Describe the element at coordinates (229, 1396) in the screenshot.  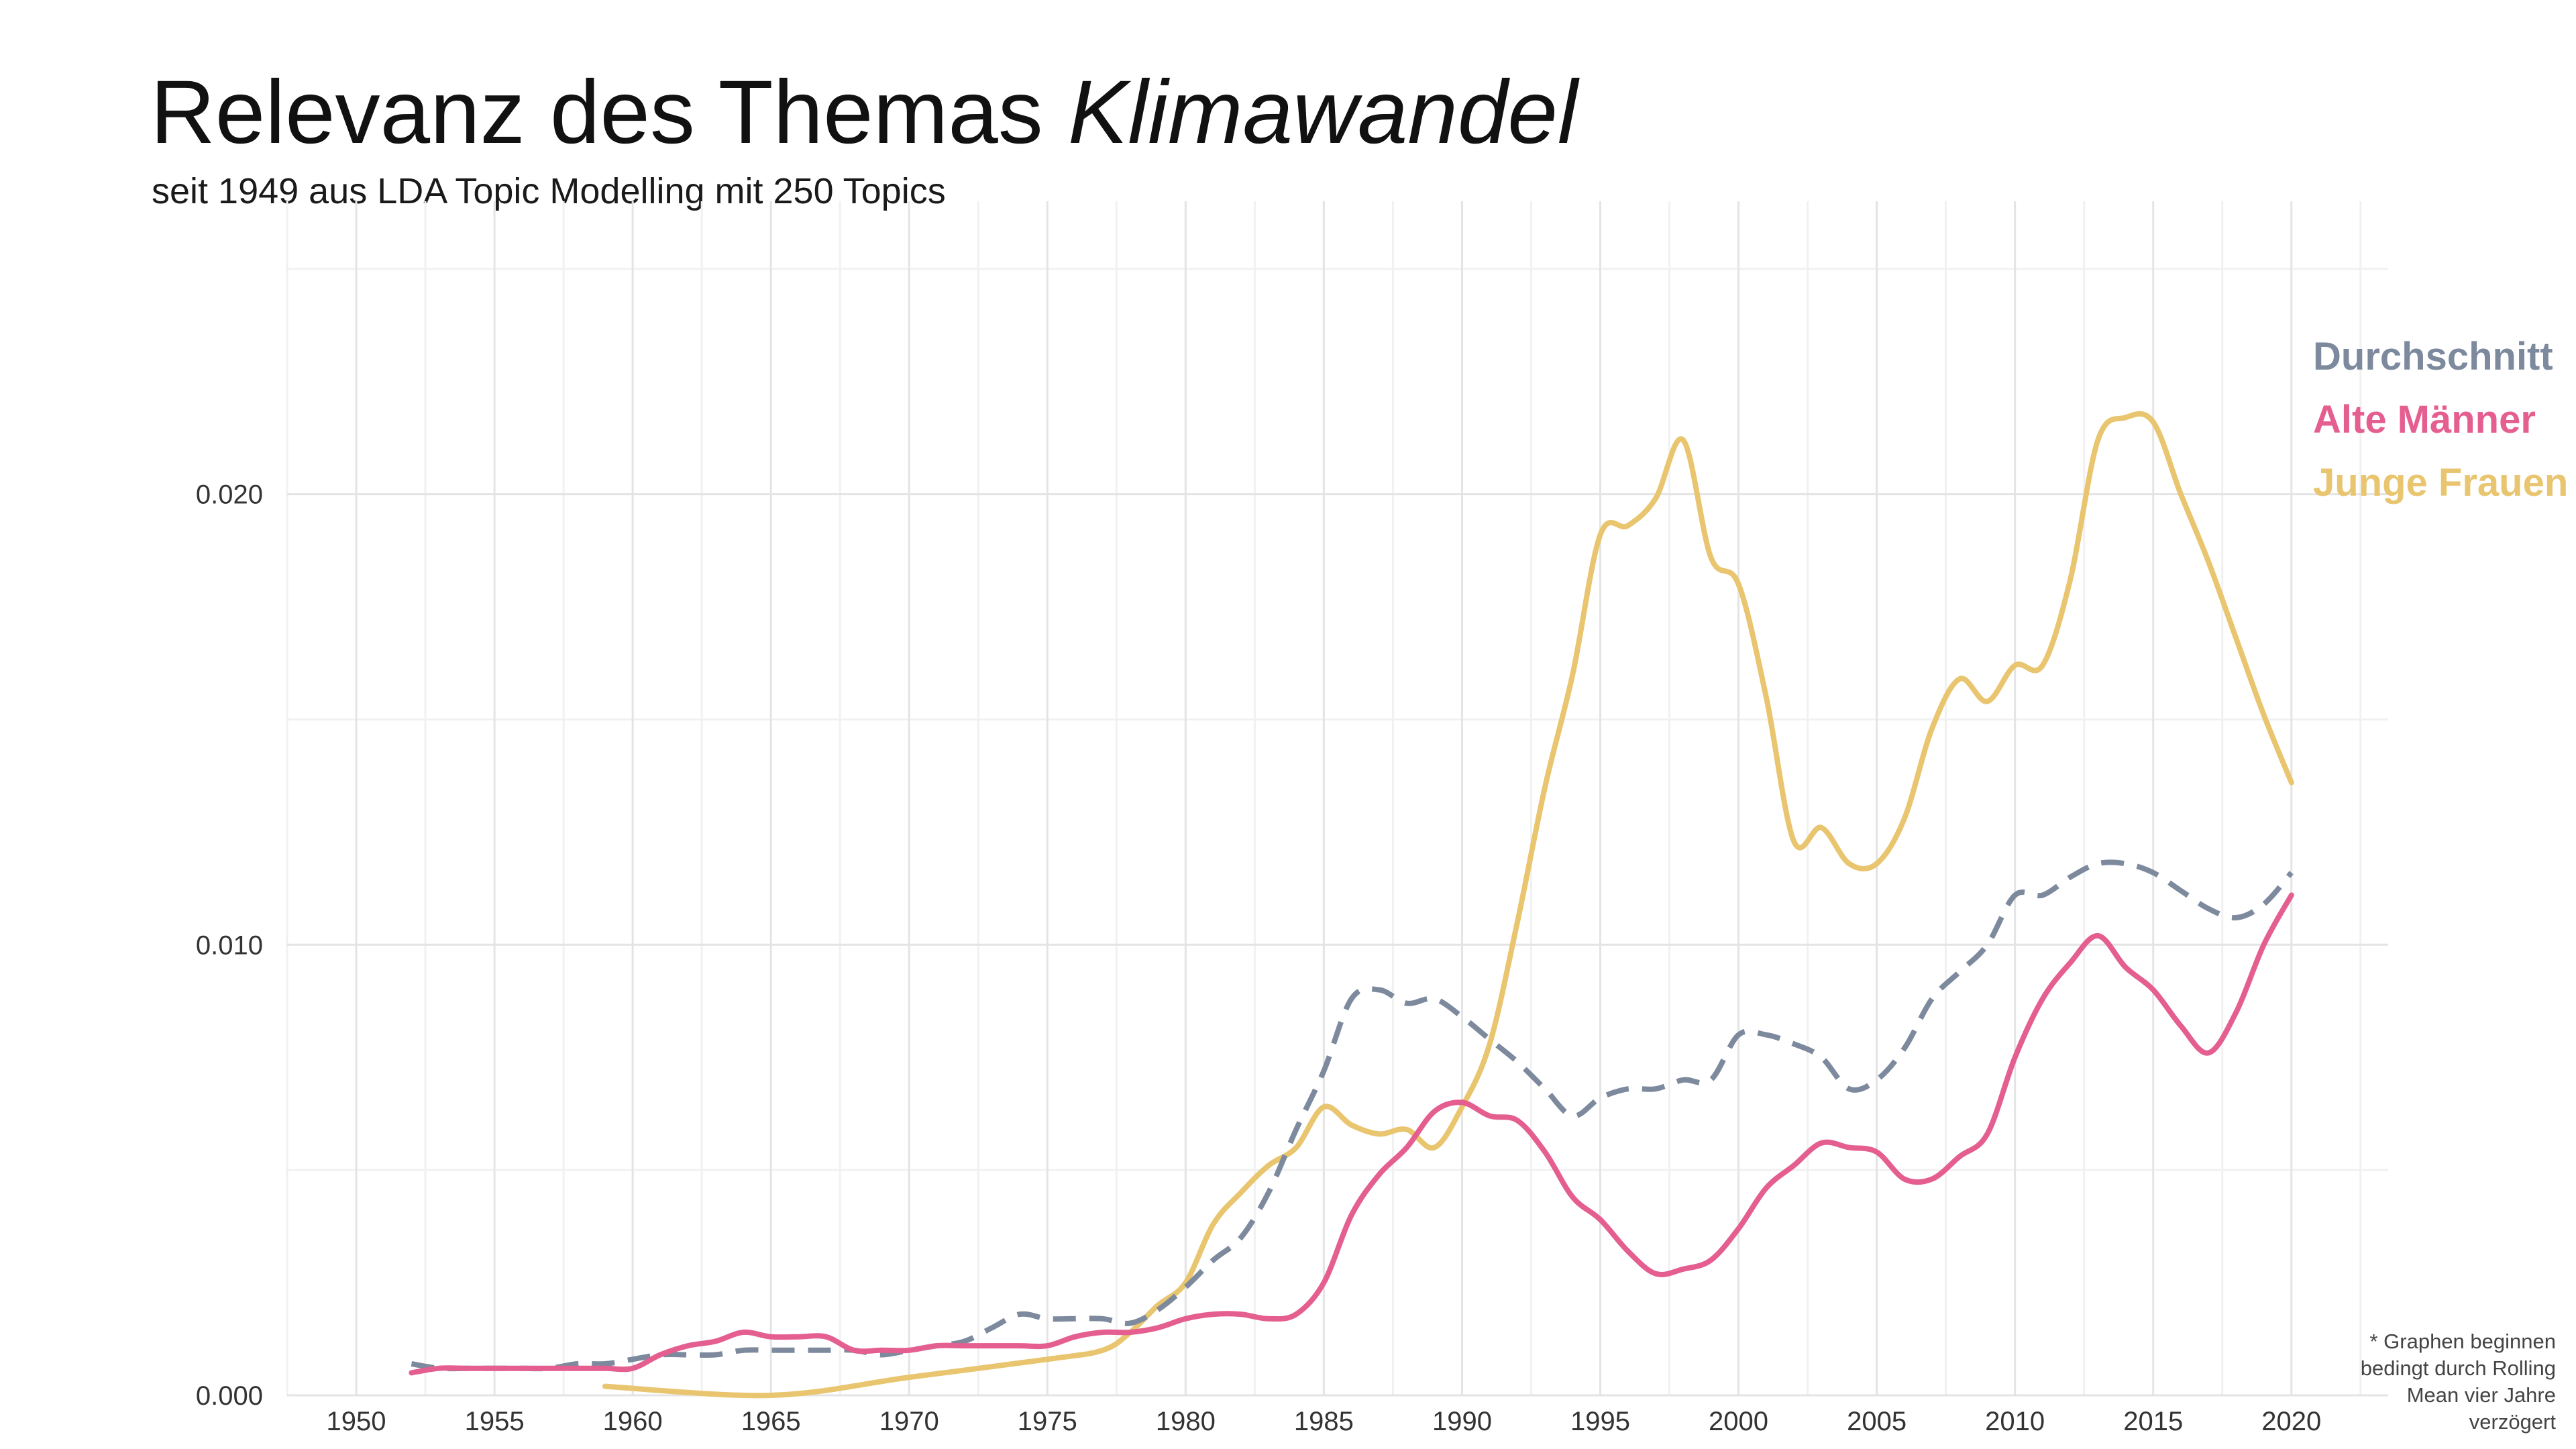
I see `y-tick-label: 0.000` at that location.